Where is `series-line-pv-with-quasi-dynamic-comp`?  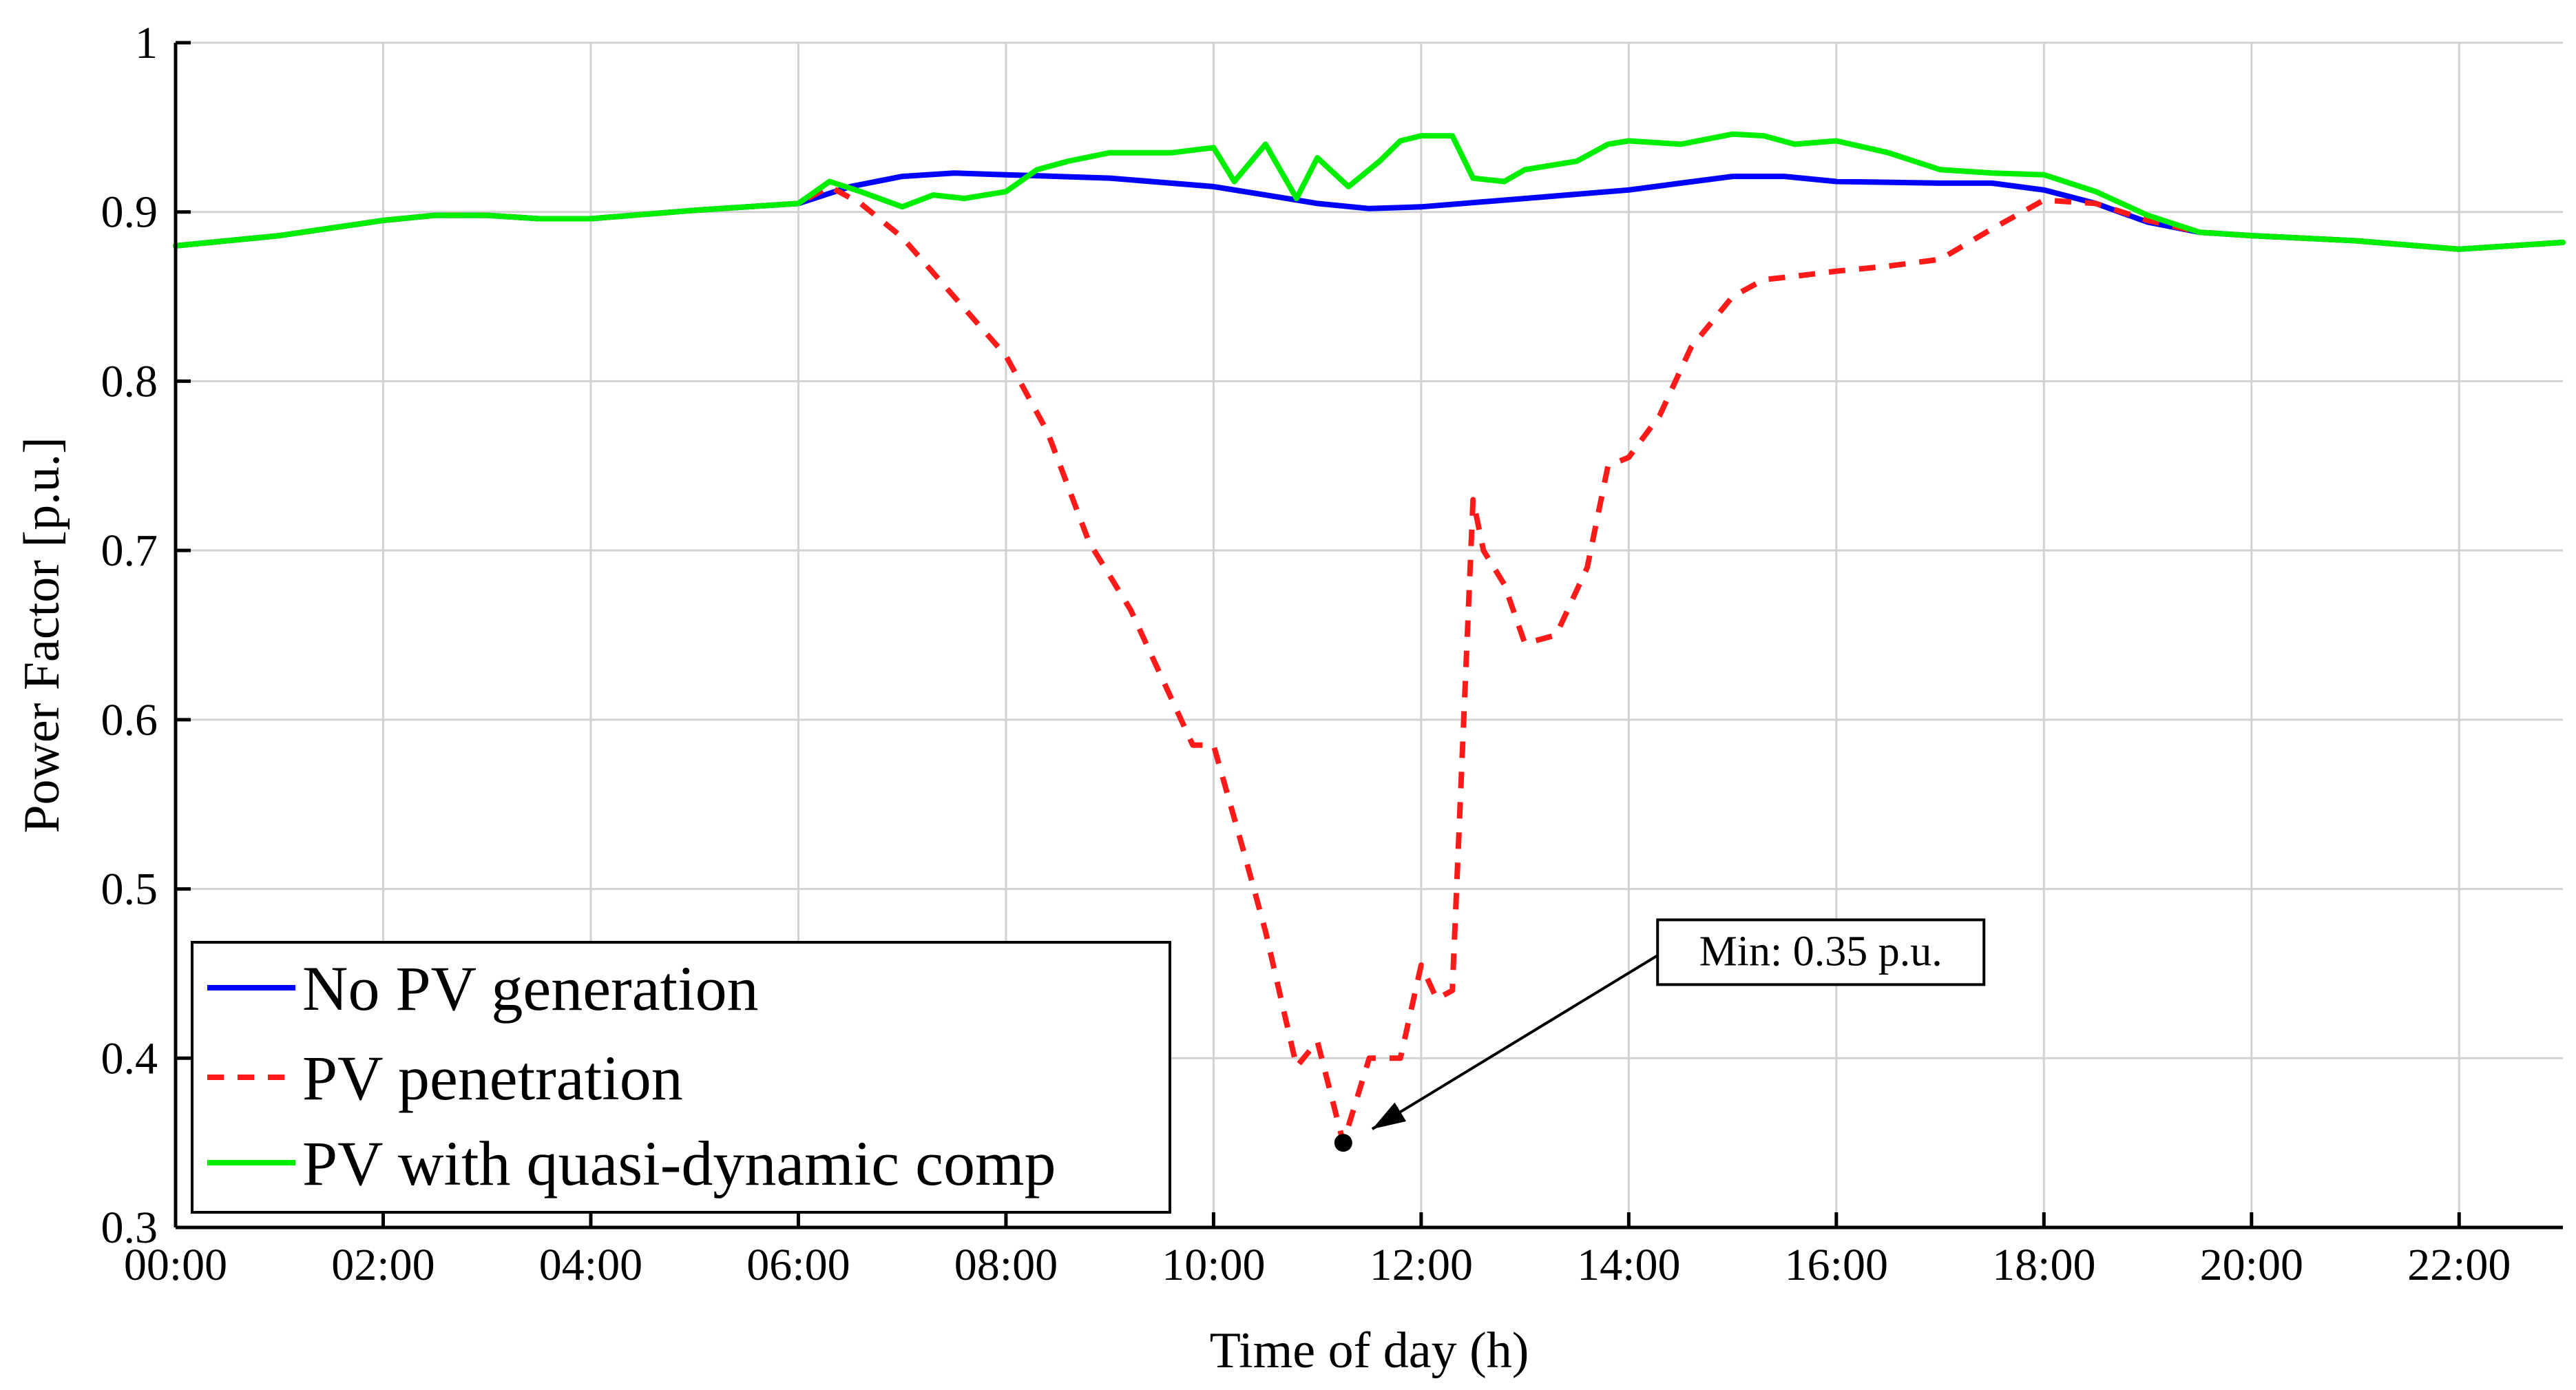
series-line-pv-with-quasi-dynamic-comp is located at coordinates (1369, 191).